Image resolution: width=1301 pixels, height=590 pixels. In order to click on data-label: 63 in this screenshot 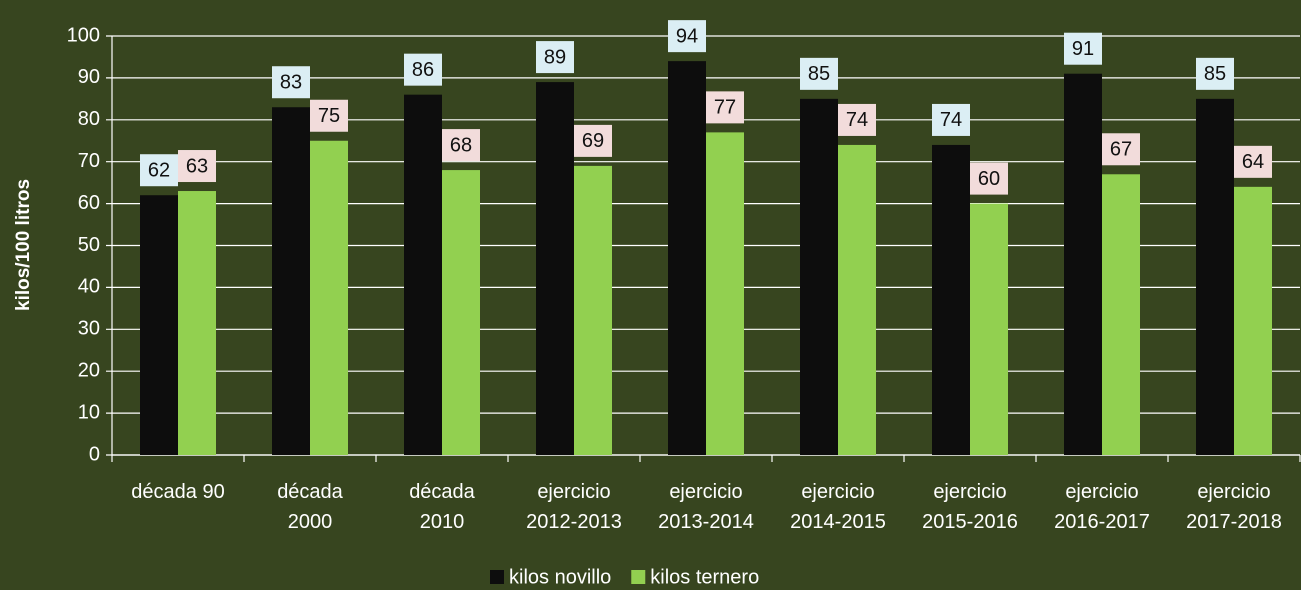, I will do `click(197, 166)`.